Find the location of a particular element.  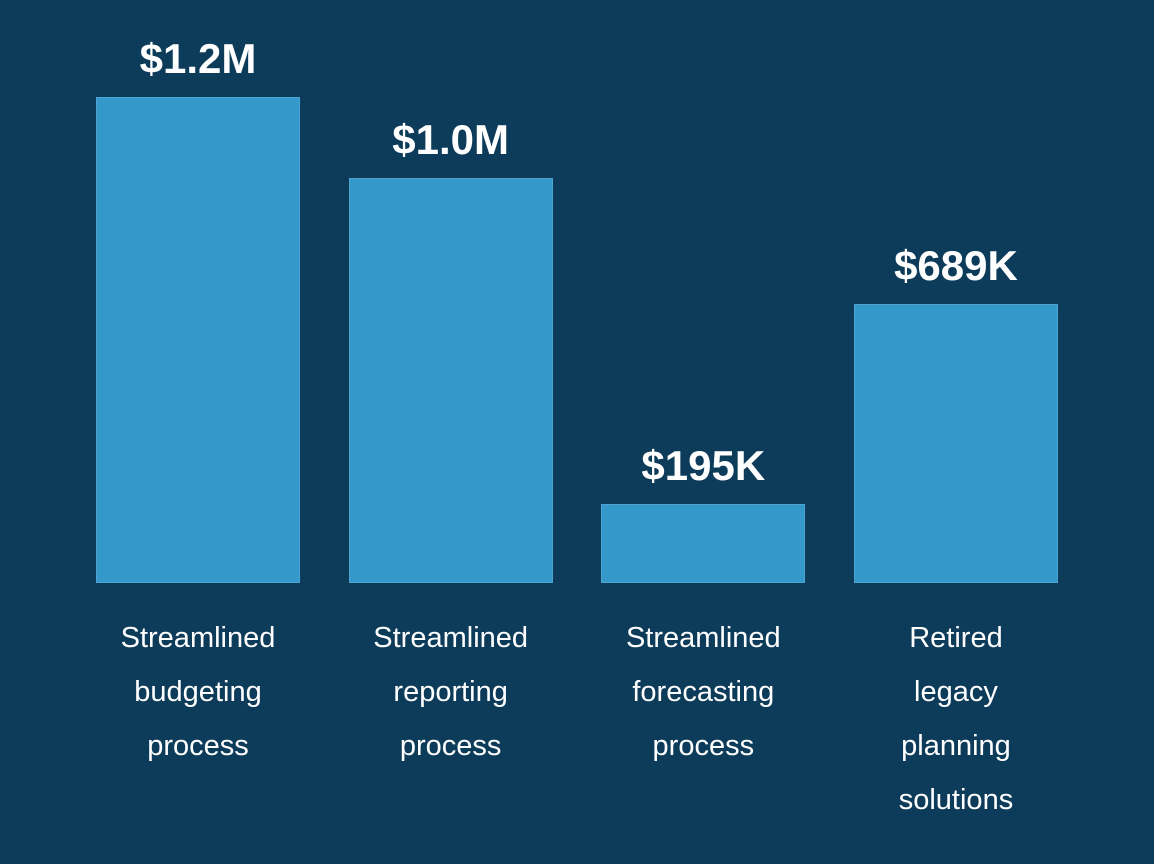

category-label: Streamlined reporting process is located at coordinates (451, 692).